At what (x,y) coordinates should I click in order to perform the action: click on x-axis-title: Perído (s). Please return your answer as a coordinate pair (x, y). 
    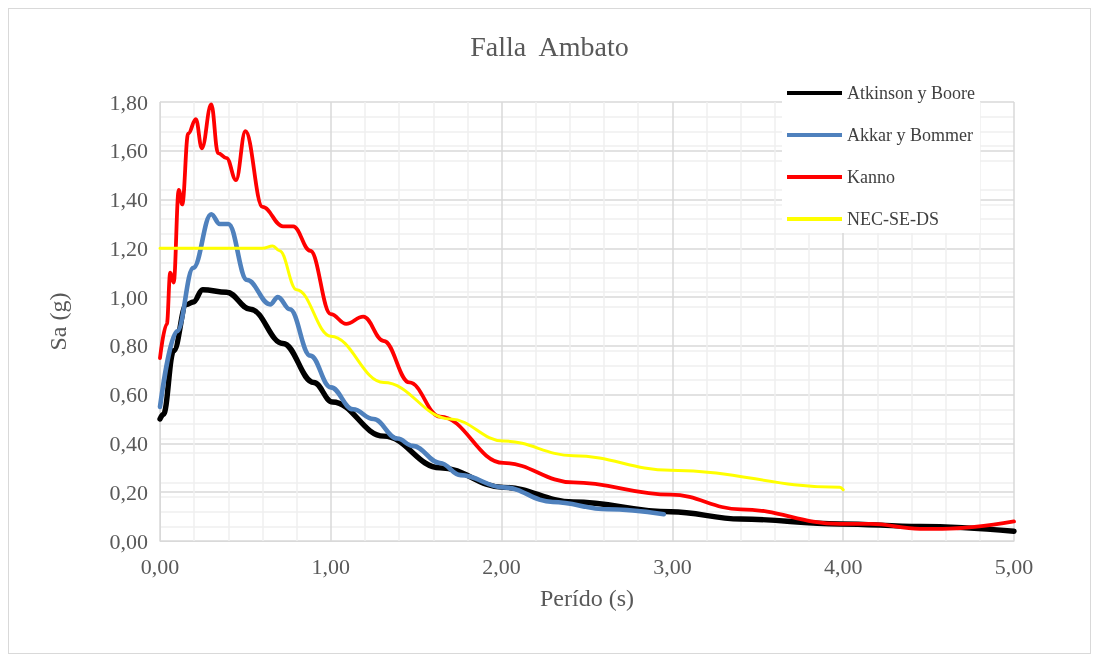
    Looking at the image, I should click on (587, 598).